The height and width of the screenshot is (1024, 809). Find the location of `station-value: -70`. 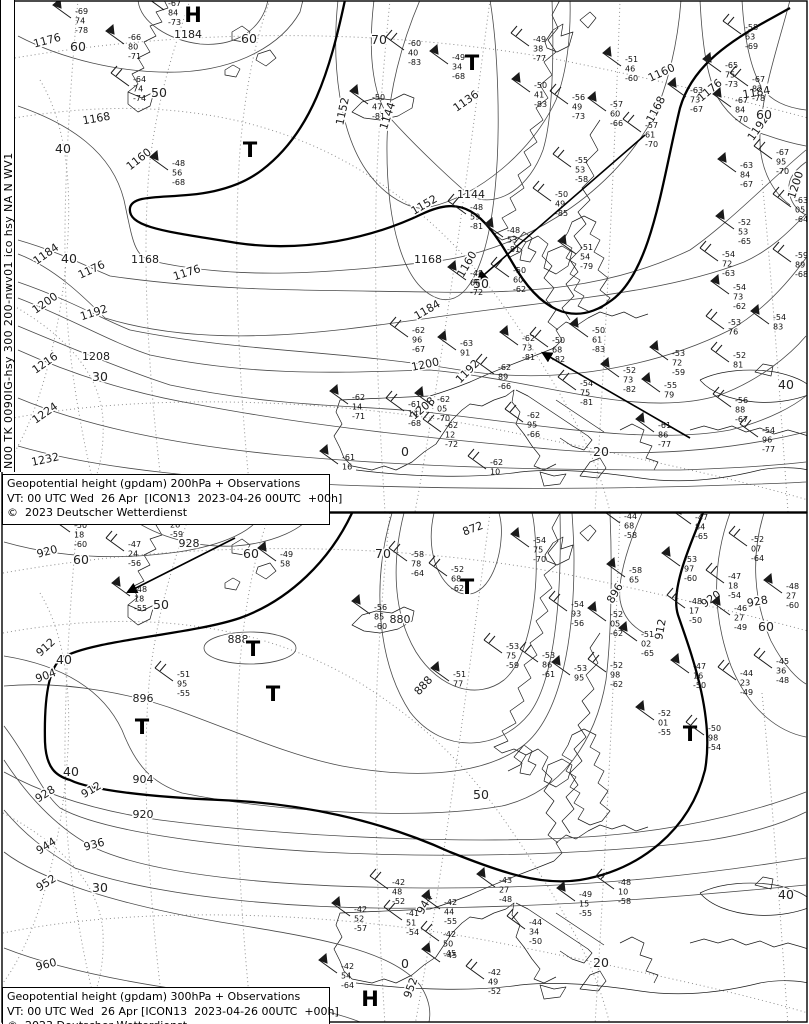

station-value: -70 is located at coordinates (741, 119).